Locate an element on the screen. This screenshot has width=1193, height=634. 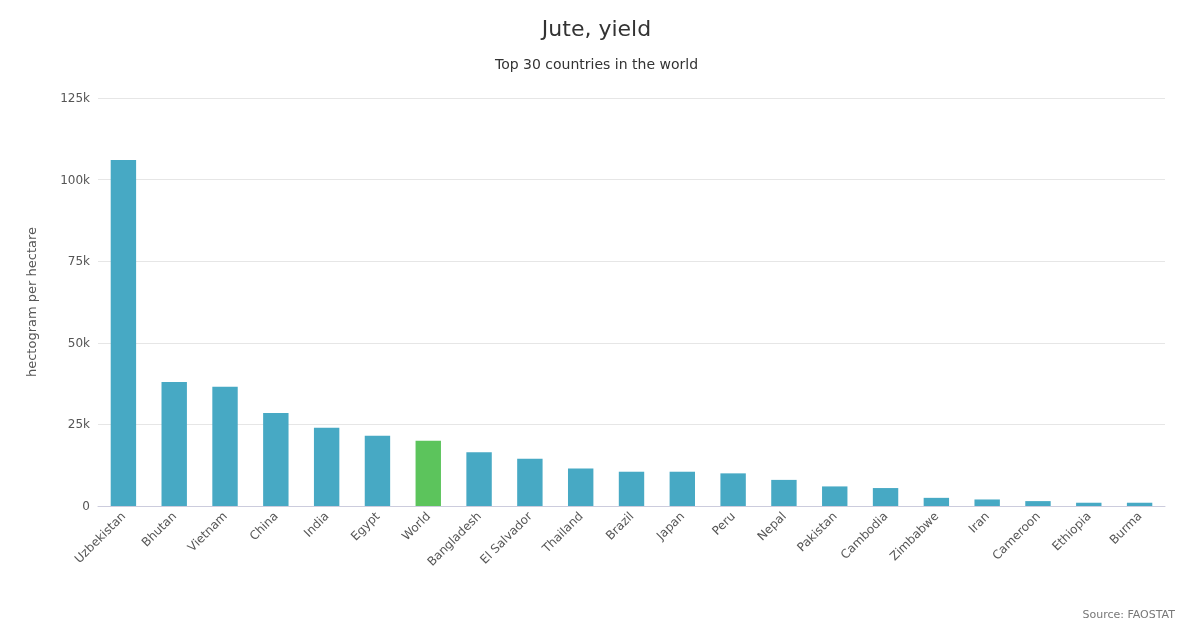
y-tick-label: 50k is located at coordinates (79, 342).